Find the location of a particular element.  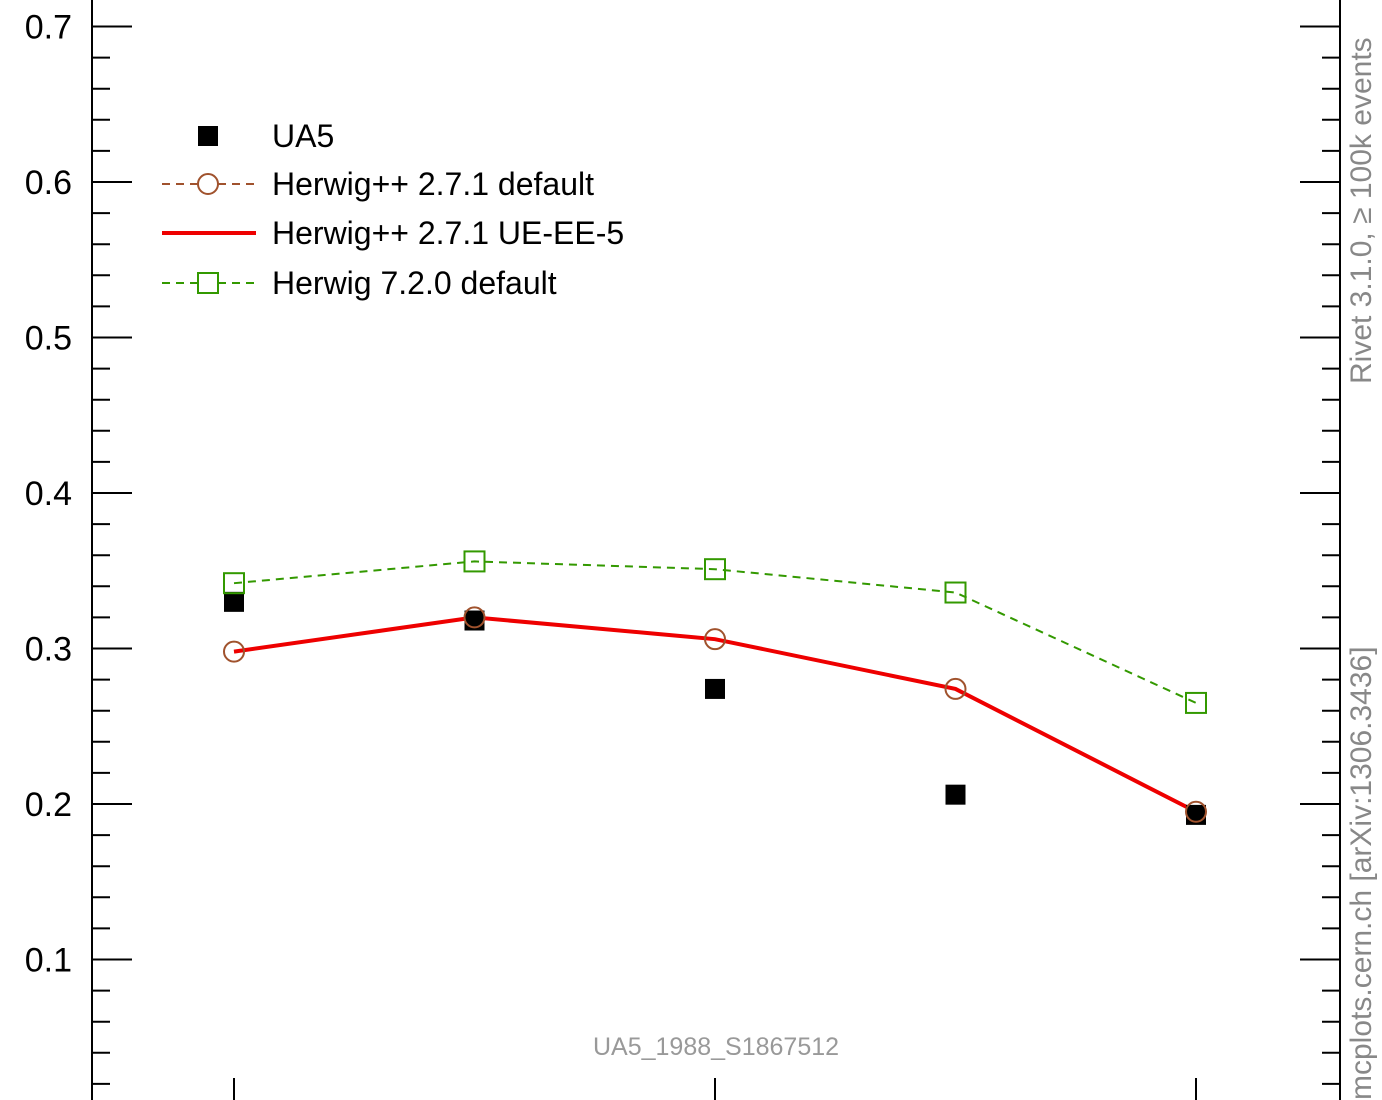

x-axis-ticks is located at coordinates (715, 1089).